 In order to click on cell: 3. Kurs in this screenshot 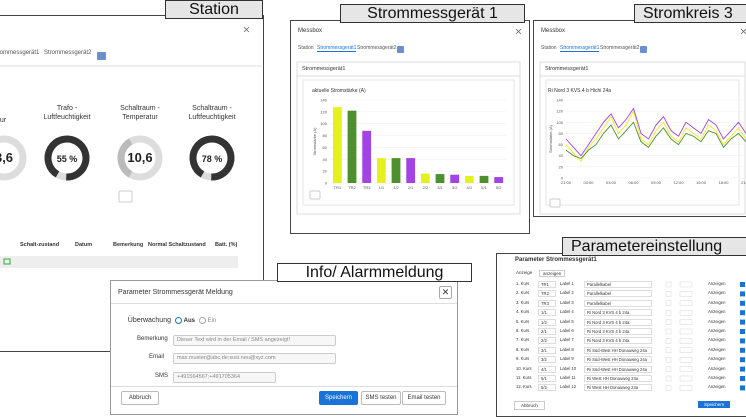, I will do `click(523, 302)`.